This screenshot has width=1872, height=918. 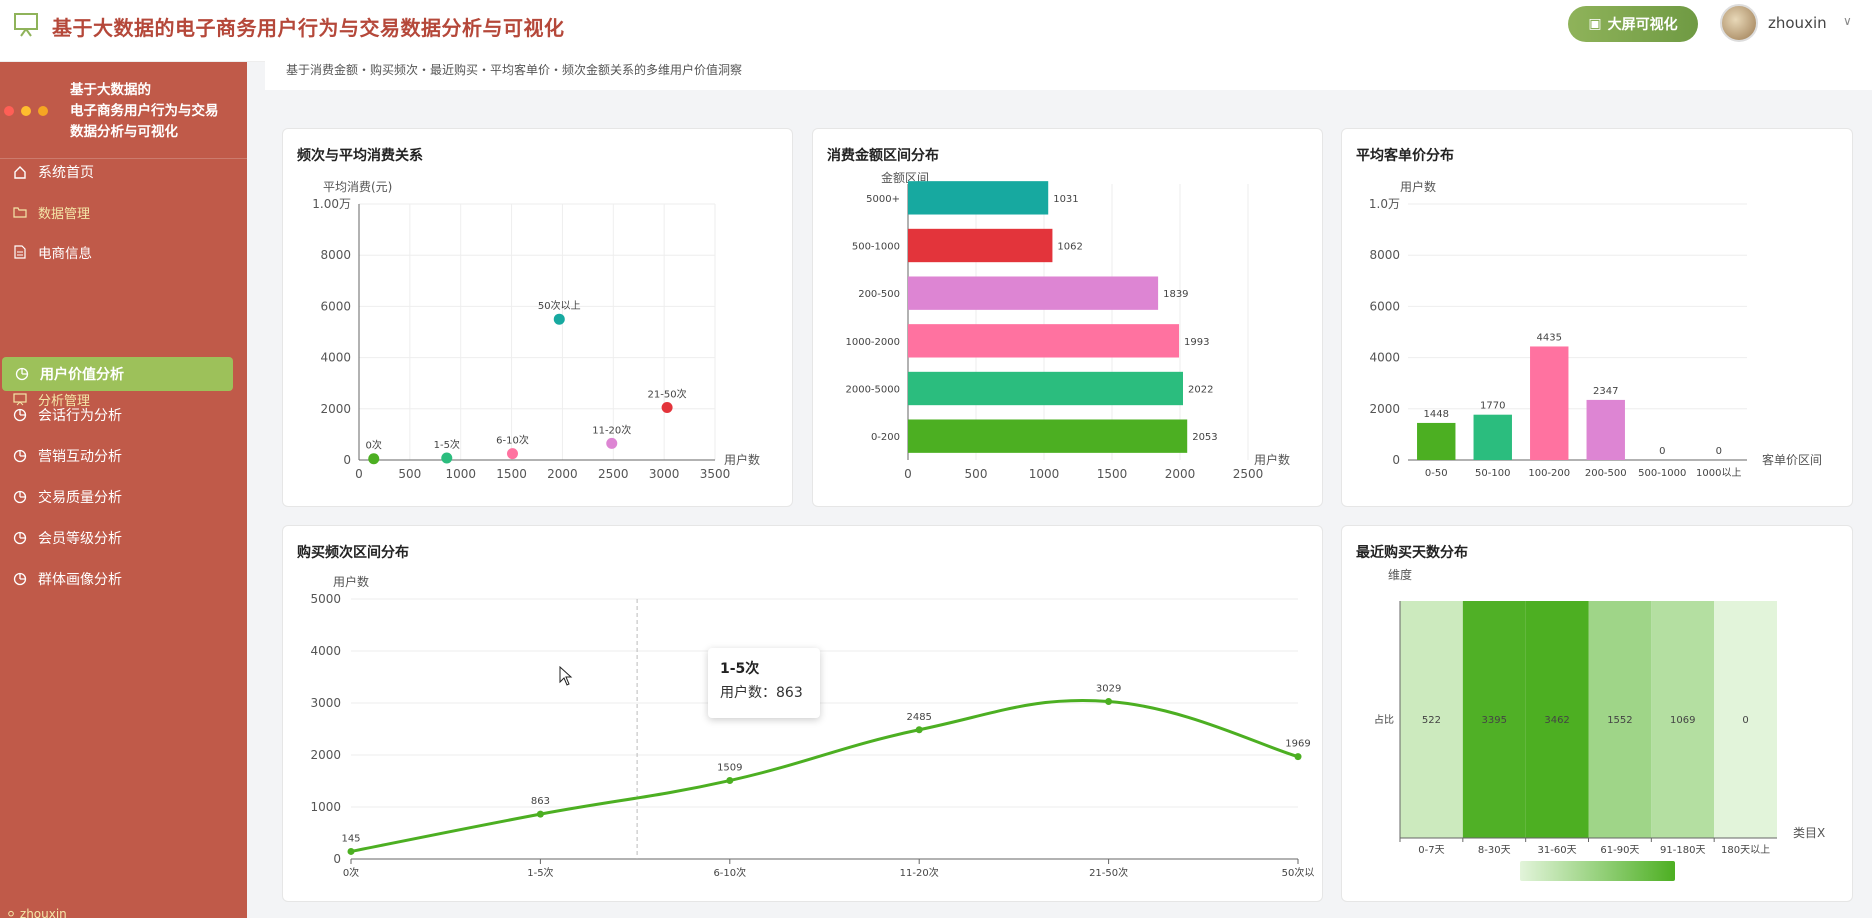 What do you see at coordinates (789, 693) in the screenshot?
I see `tooltip-value: 863` at bounding box center [789, 693].